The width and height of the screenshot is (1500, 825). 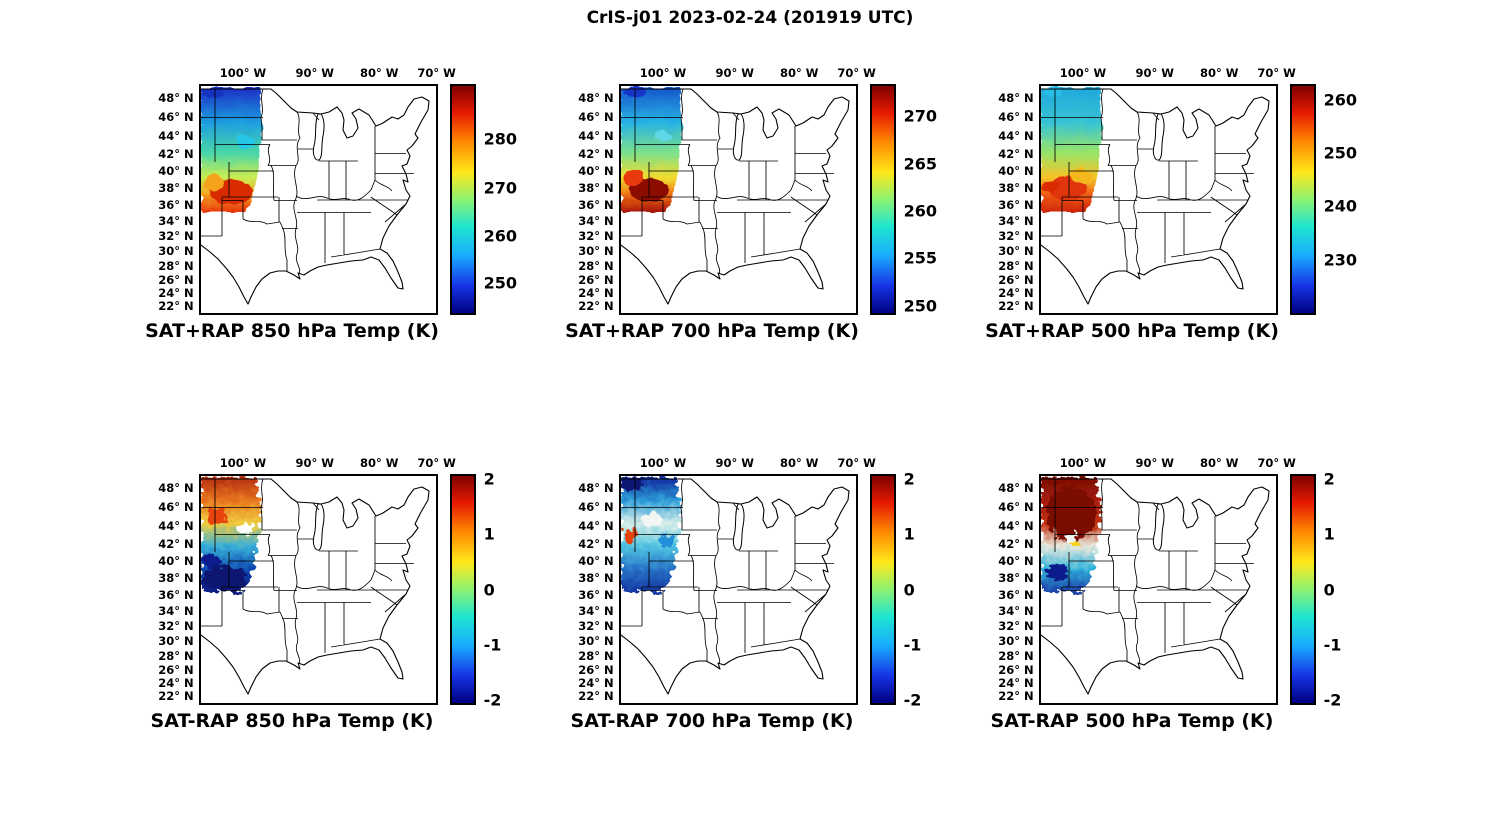 What do you see at coordinates (650, 535) in the screenshot?
I see `satellite-swath` at bounding box center [650, 535].